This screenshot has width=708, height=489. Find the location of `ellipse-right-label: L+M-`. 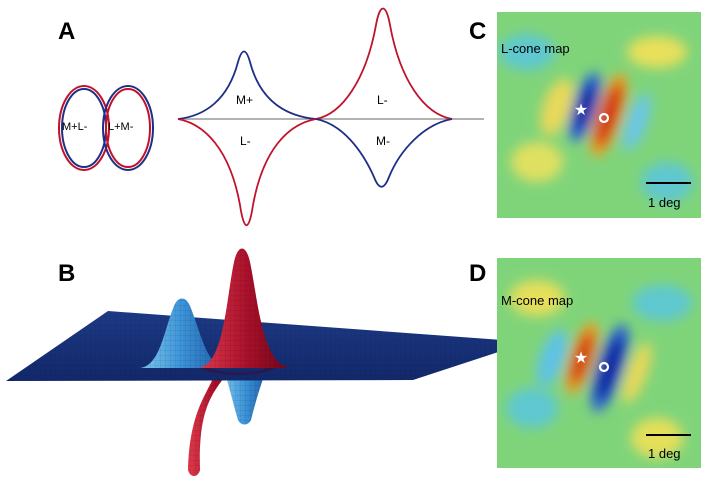

ellipse-right-label: L+M- is located at coordinates (121, 127).